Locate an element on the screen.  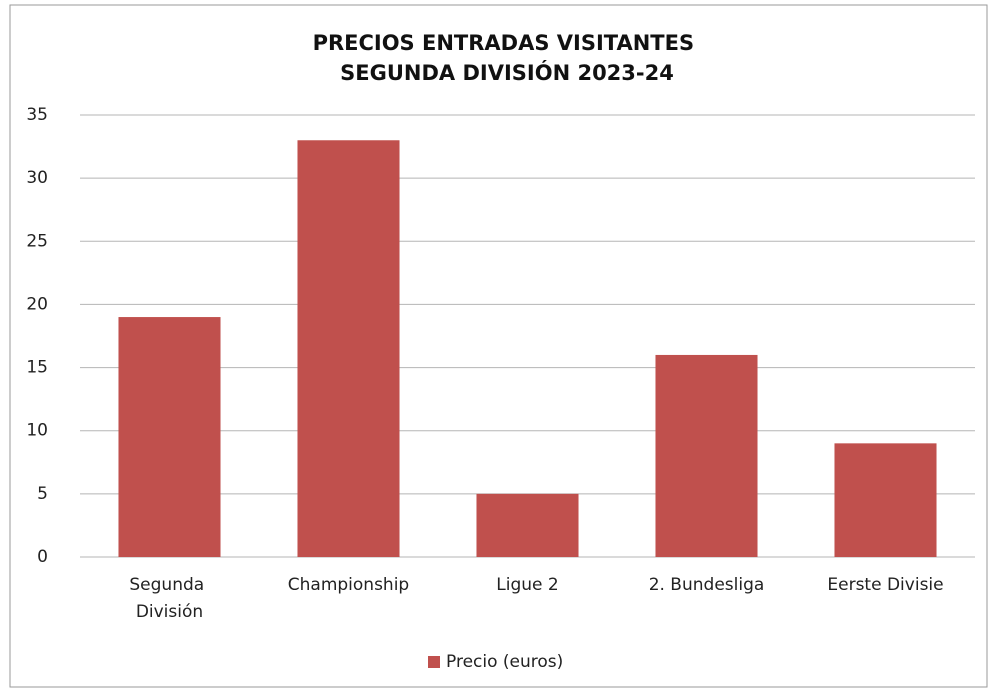
y-tick-label: 10 is located at coordinates (37, 431).